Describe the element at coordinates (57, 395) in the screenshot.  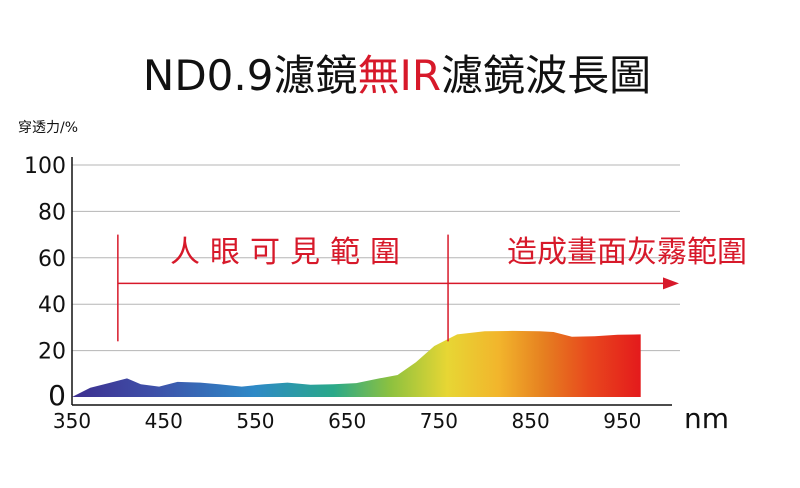
I see `y-tick-label: 0` at that location.